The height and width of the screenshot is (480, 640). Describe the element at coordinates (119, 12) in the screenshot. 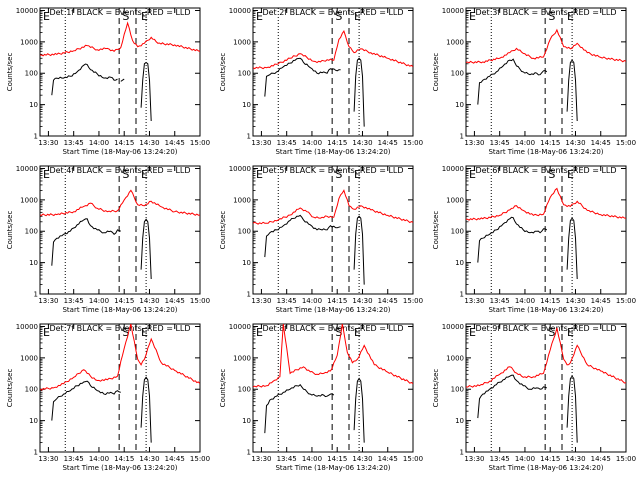

I see `chart-title: Det 1f BLACK = Events, RED = LLD` at that location.